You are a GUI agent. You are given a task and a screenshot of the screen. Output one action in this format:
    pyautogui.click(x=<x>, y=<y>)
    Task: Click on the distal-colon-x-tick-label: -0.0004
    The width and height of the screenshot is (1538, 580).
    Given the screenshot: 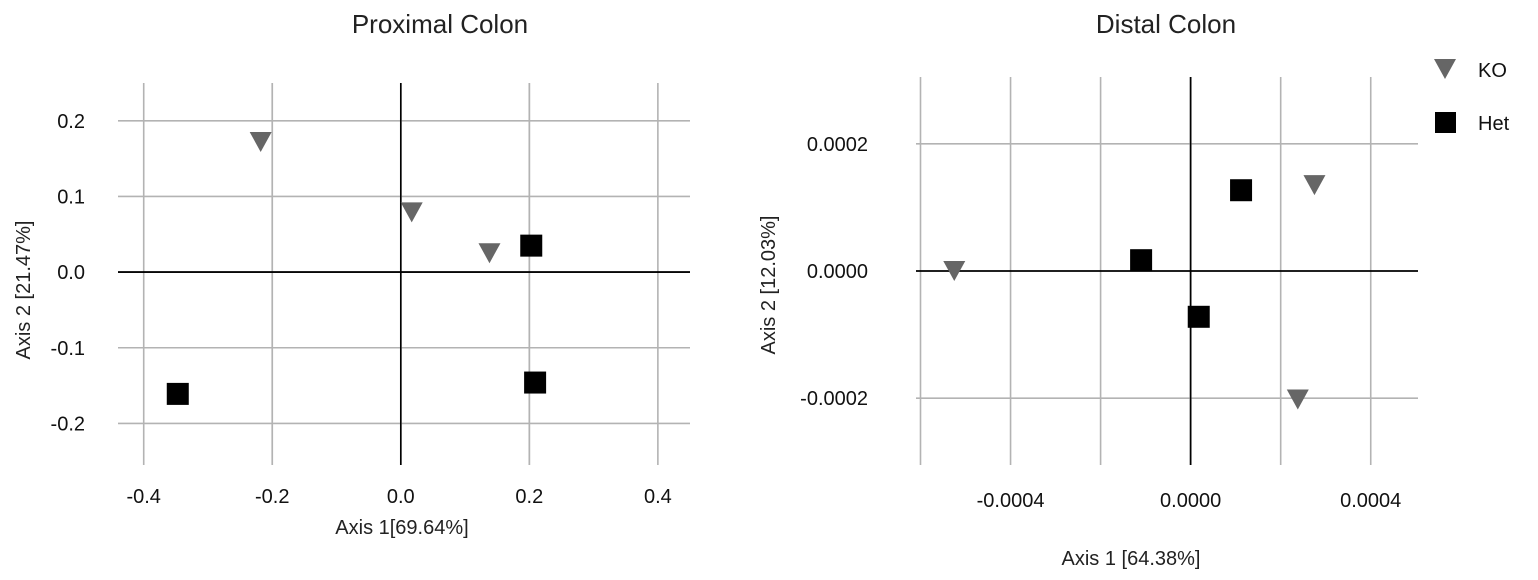 What is the action you would take?
    pyautogui.click(x=1011, y=501)
    